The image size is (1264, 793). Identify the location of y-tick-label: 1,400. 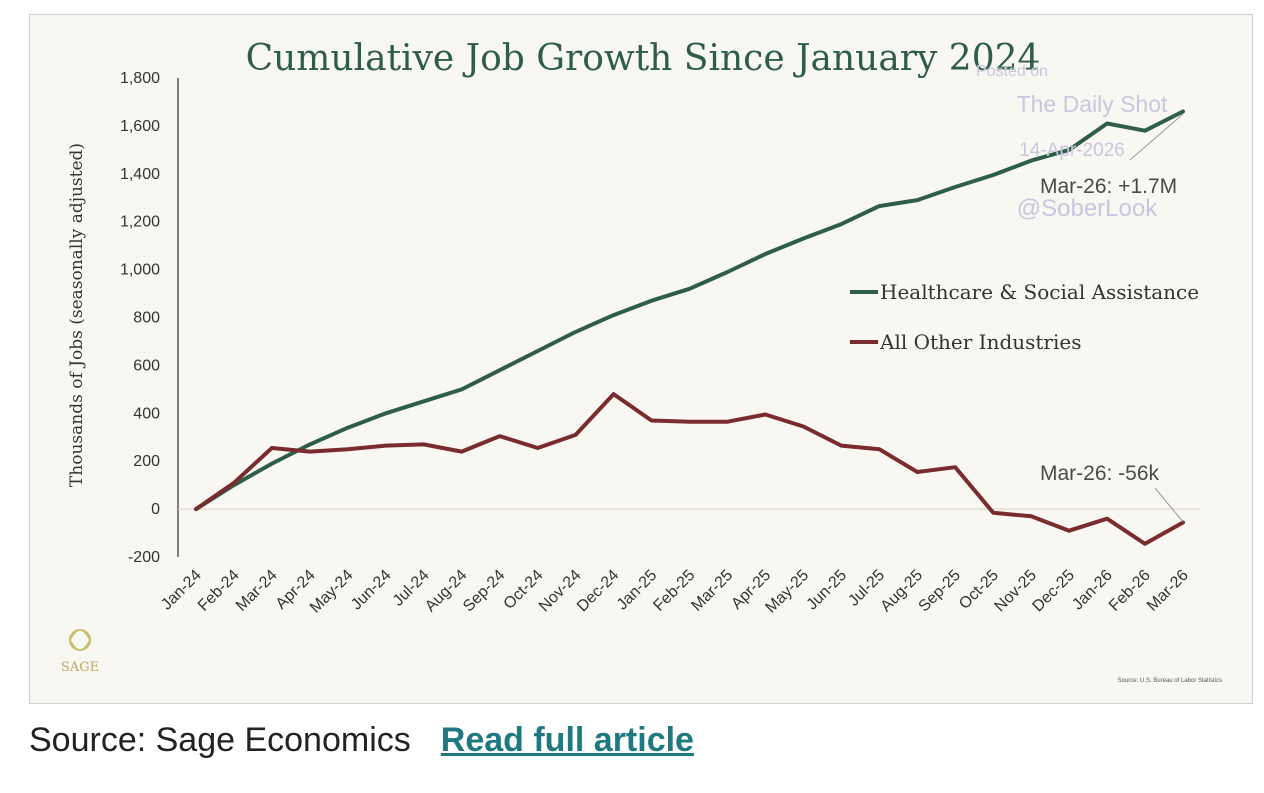
(140, 174).